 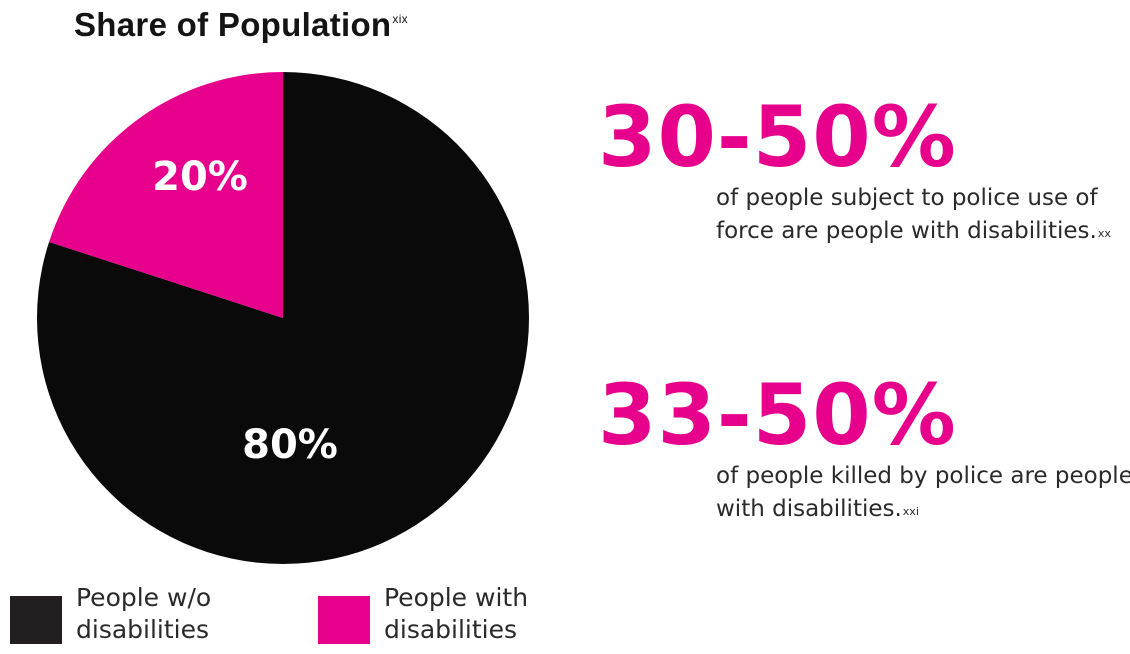 What do you see at coordinates (910, 511) in the screenshot?
I see `stat-footnote: xxi` at bounding box center [910, 511].